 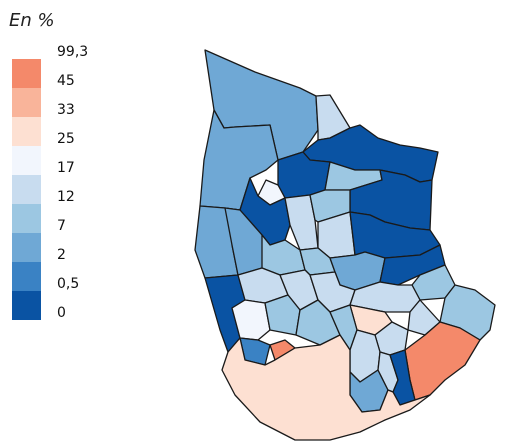 I want to click on legend-break-label: 2, so click(x=61, y=255).